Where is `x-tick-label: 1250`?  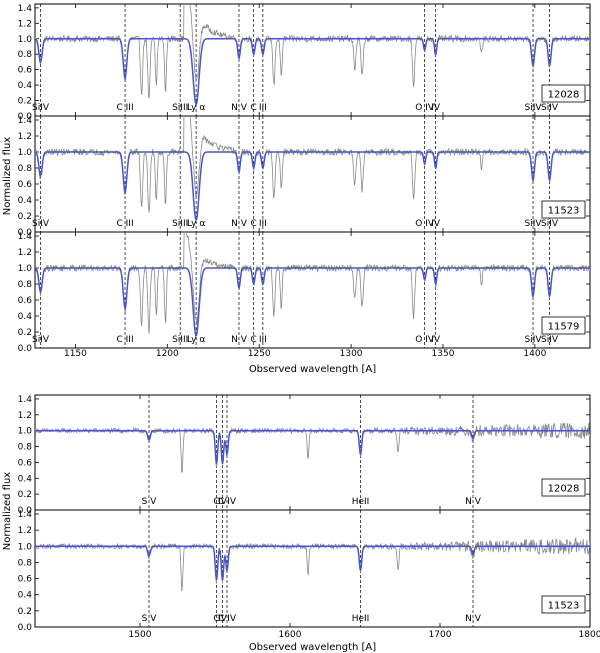
x-tick-label: 1250 is located at coordinates (259, 354).